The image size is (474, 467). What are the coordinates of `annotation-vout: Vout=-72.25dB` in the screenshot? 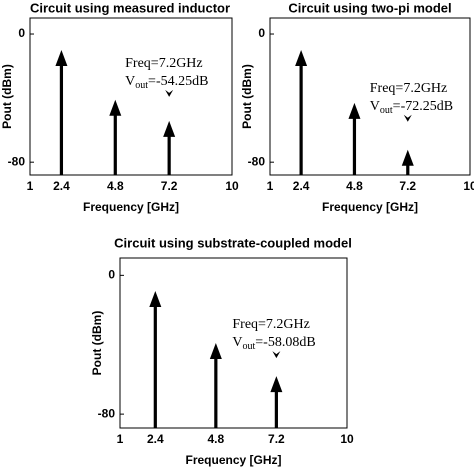 It's located at (411, 107).